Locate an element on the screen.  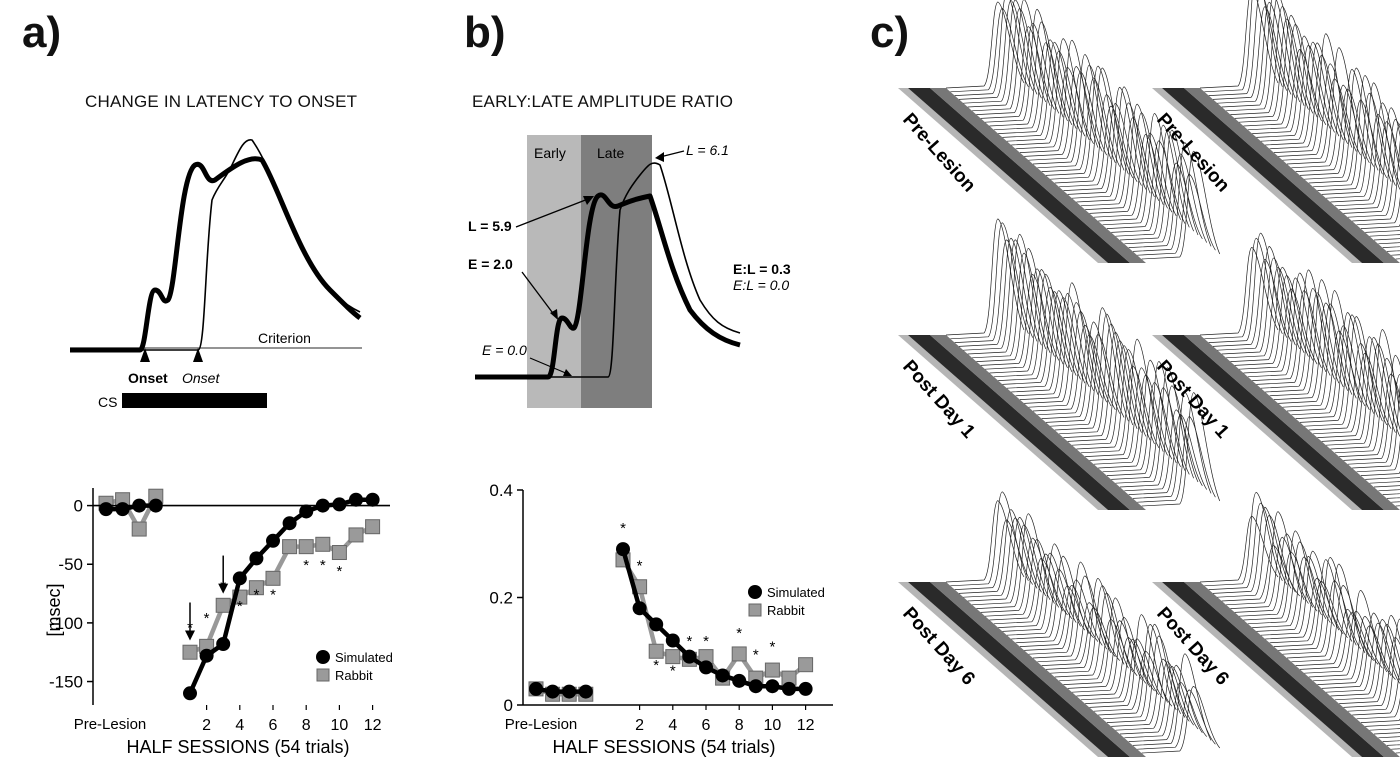
onset-italic-label: Onset is located at coordinates (201, 378).